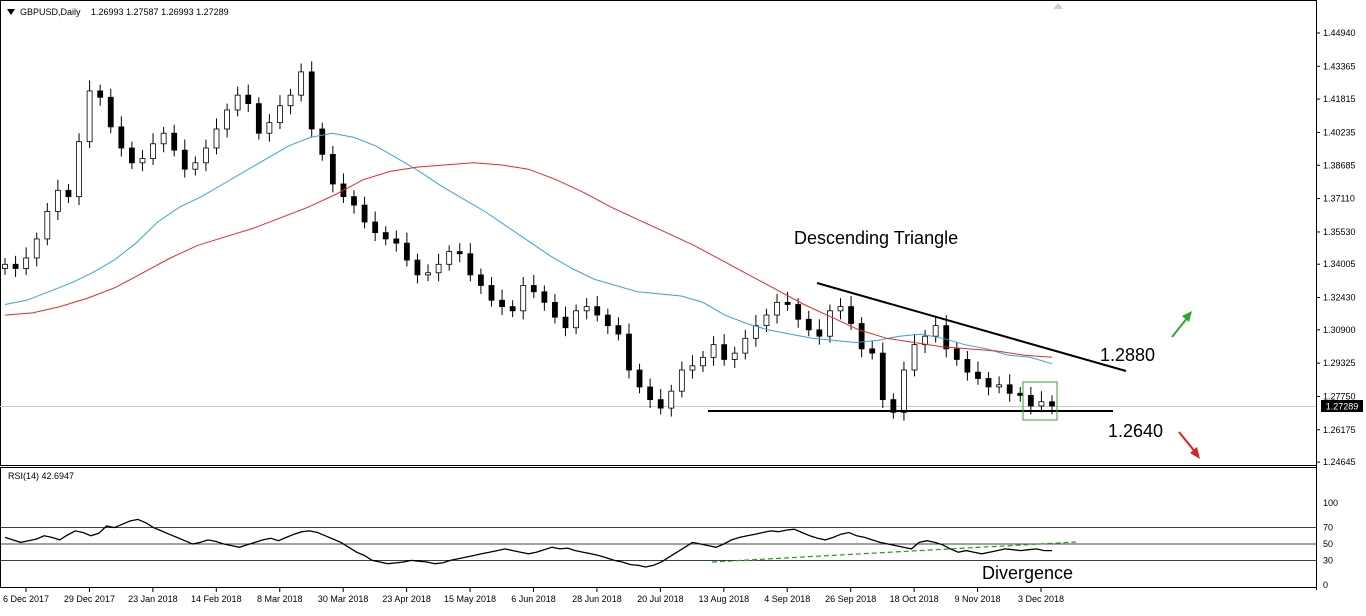  I want to click on support-label: 1.2640, so click(1135, 431).